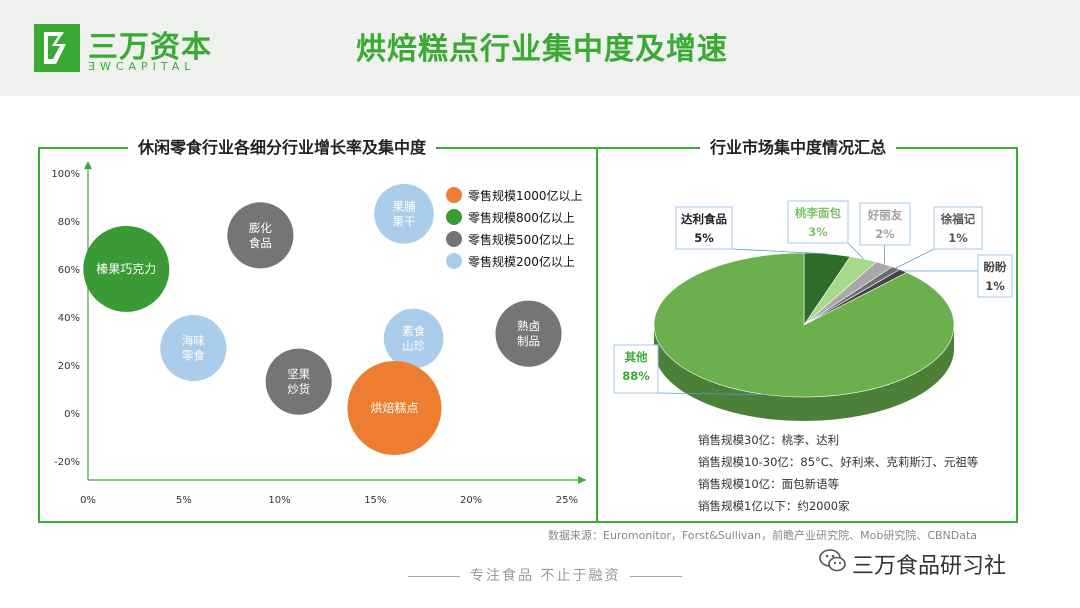 The width and height of the screenshot is (1080, 608). What do you see at coordinates (69, 366) in the screenshot?
I see `y-tick-label: 20%` at bounding box center [69, 366].